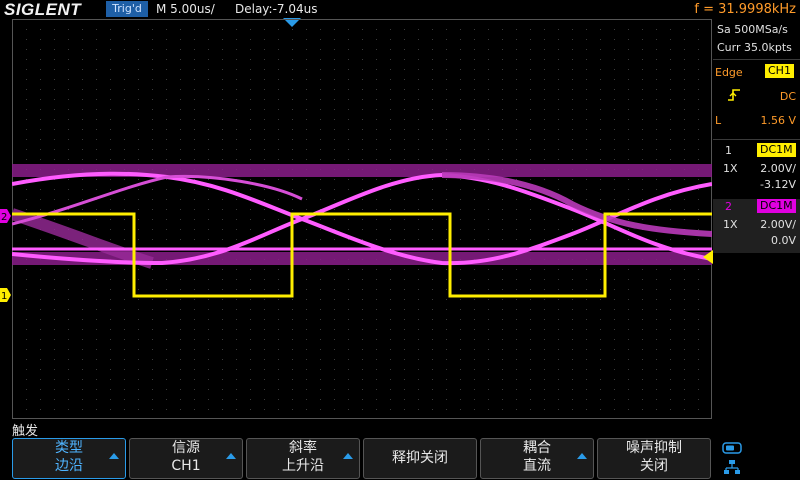  Describe the element at coordinates (186, 448) in the screenshot. I see `softkey-label: 信源` at that location.